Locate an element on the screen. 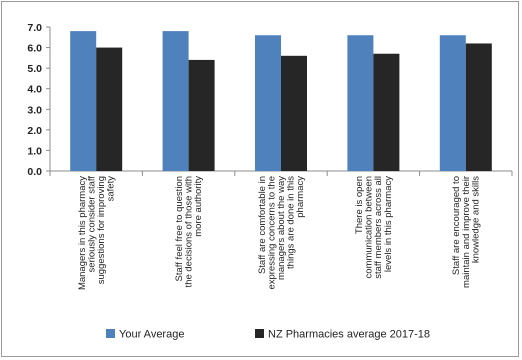 Image resolution: width=522 pixels, height=360 pixels. x-category-label-line: pharmacy is located at coordinates (300, 197).